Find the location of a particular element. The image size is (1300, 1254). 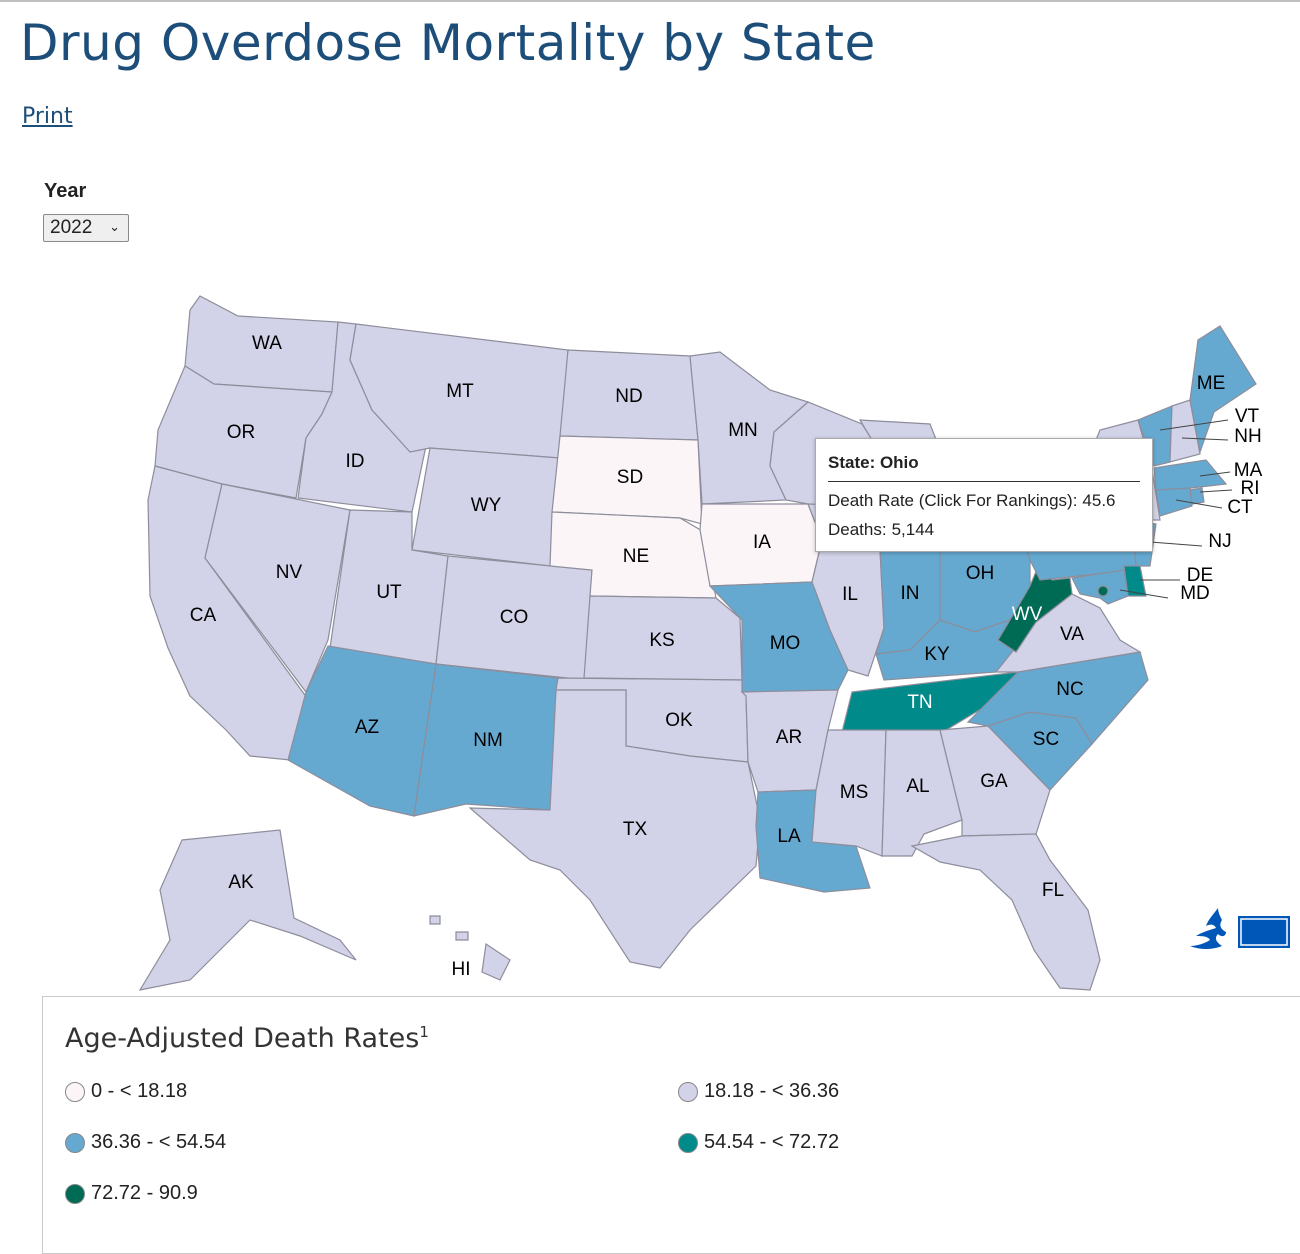

state-tx is located at coordinates (614, 829).